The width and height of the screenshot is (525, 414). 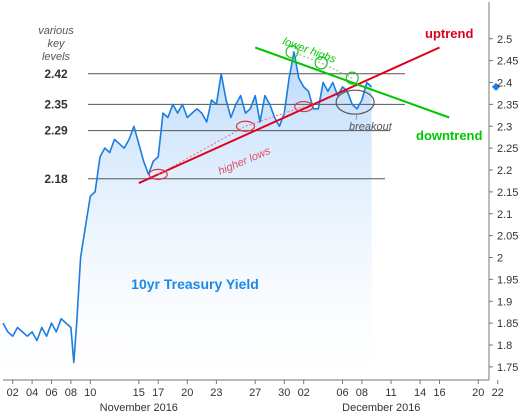 I want to click on y-tick-label: 1.75, so click(x=507, y=368).